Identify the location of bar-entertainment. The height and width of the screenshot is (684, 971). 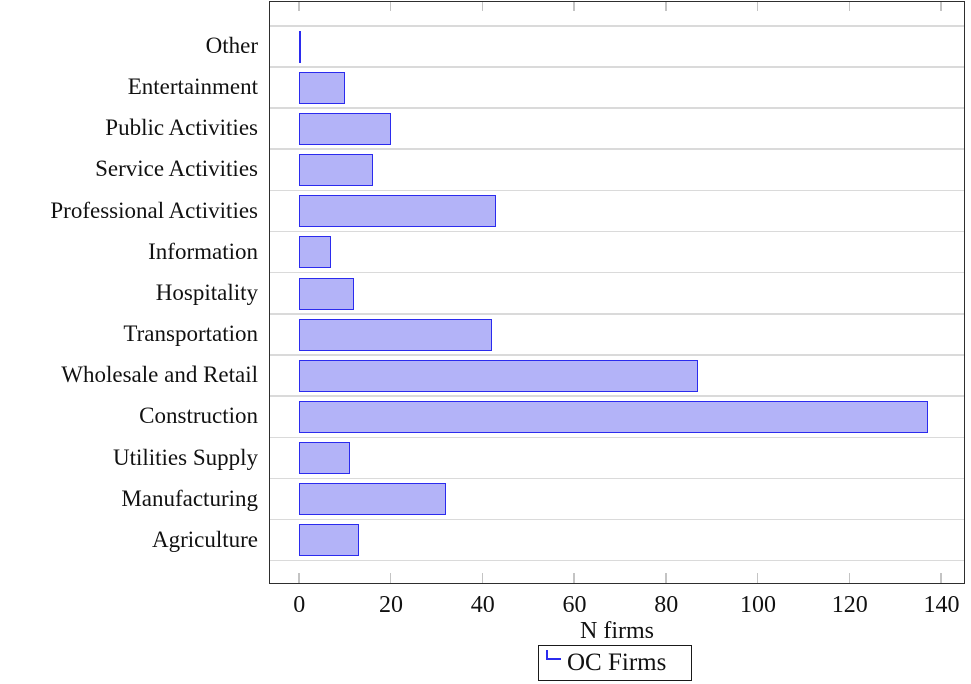
(322, 87).